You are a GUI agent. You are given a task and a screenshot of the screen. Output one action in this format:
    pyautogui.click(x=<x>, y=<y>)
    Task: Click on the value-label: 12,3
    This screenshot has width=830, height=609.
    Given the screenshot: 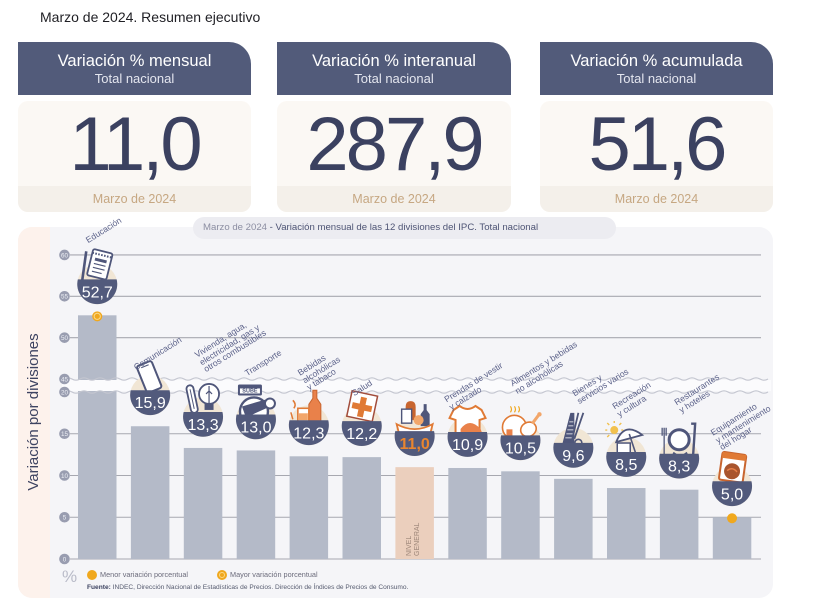 What is the action you would take?
    pyautogui.click(x=308, y=433)
    